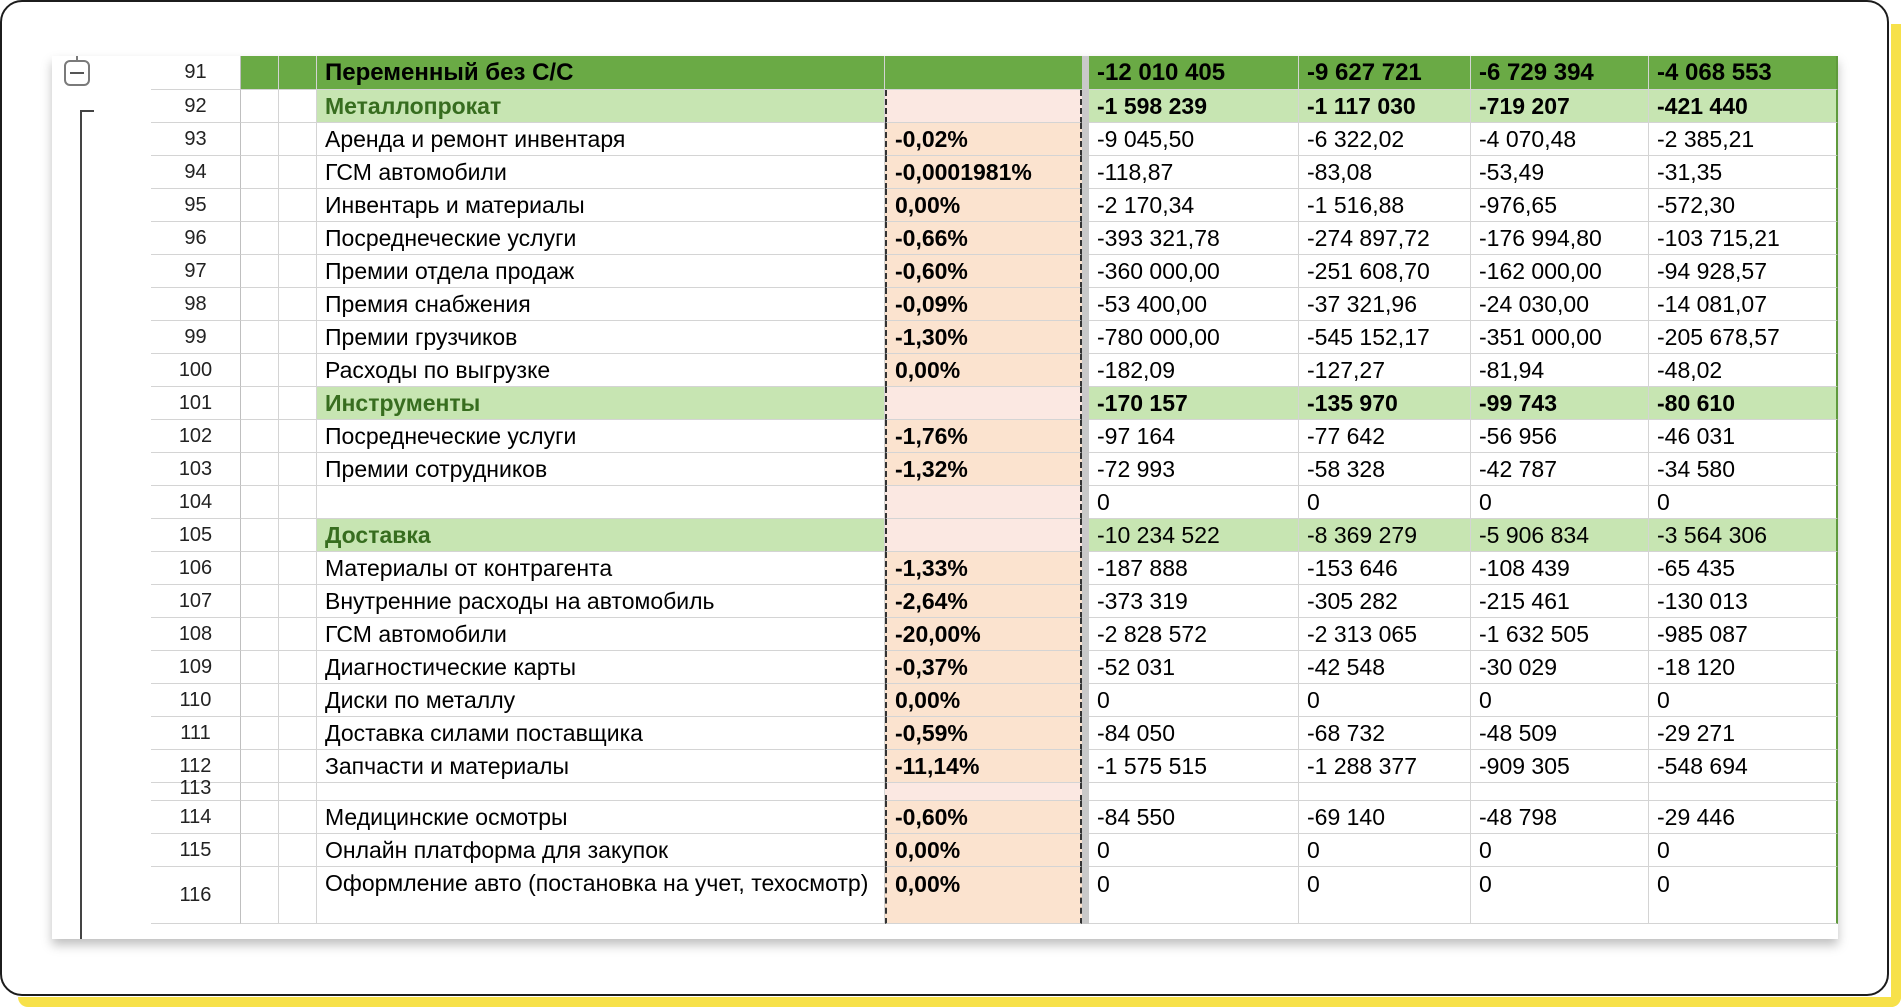 Image resolution: width=1901 pixels, height=1007 pixels. What do you see at coordinates (1560, 271) in the screenshot?
I see `value-cell-3: -162 000,00` at bounding box center [1560, 271].